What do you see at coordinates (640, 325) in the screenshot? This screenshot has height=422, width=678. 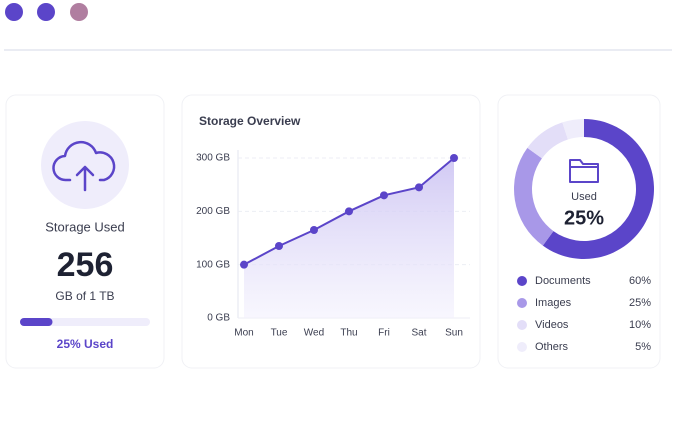 I see `legend-value: 10%` at bounding box center [640, 325].